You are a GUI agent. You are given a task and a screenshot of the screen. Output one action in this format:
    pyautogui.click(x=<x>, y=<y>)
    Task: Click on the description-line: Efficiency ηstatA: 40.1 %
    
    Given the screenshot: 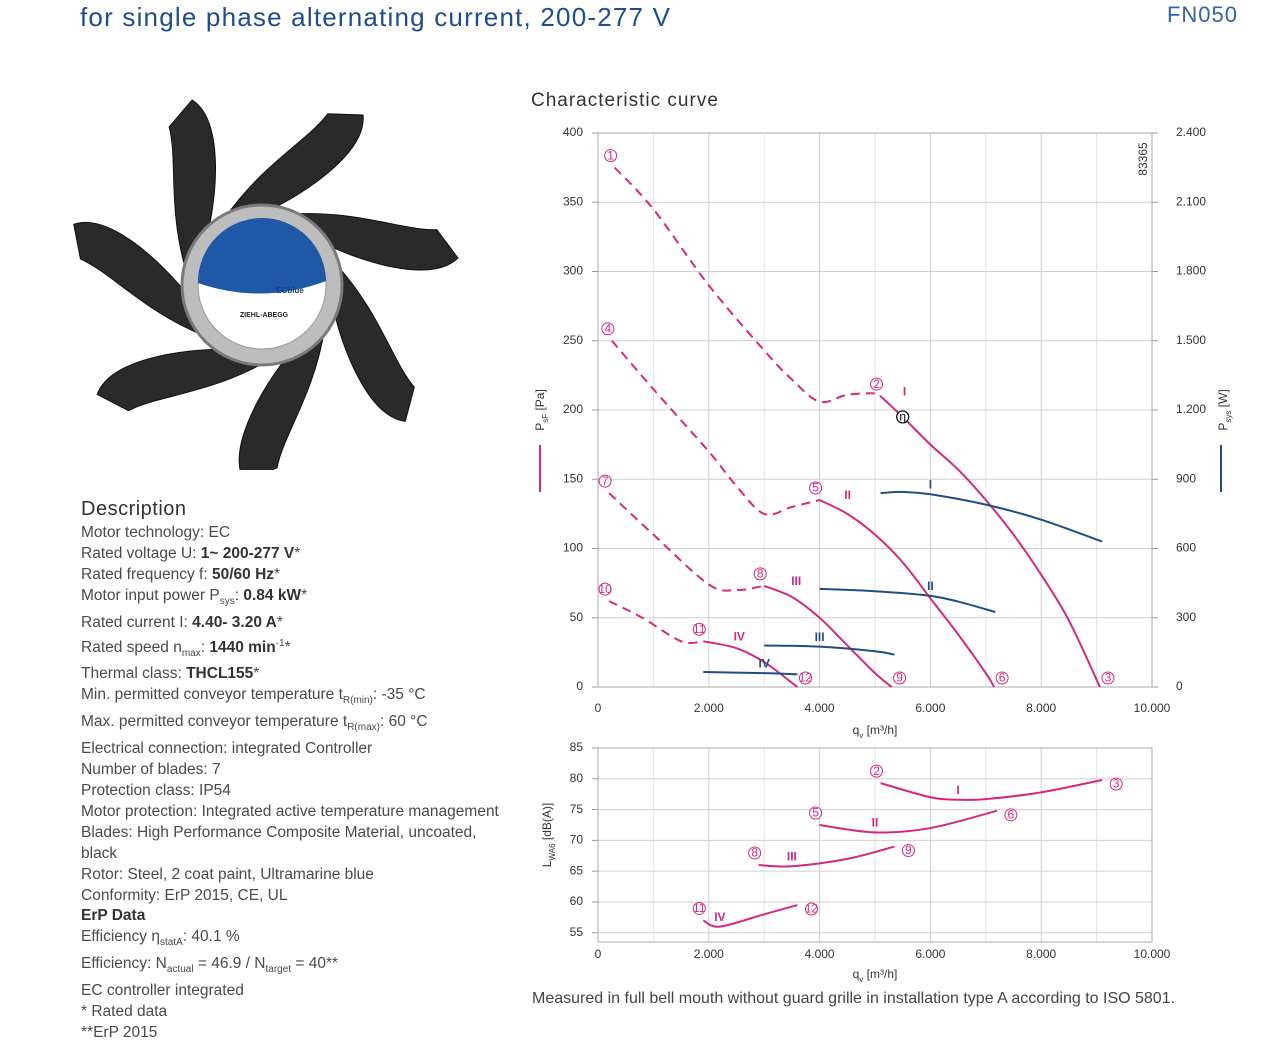 What is the action you would take?
    pyautogui.click(x=306, y=940)
    